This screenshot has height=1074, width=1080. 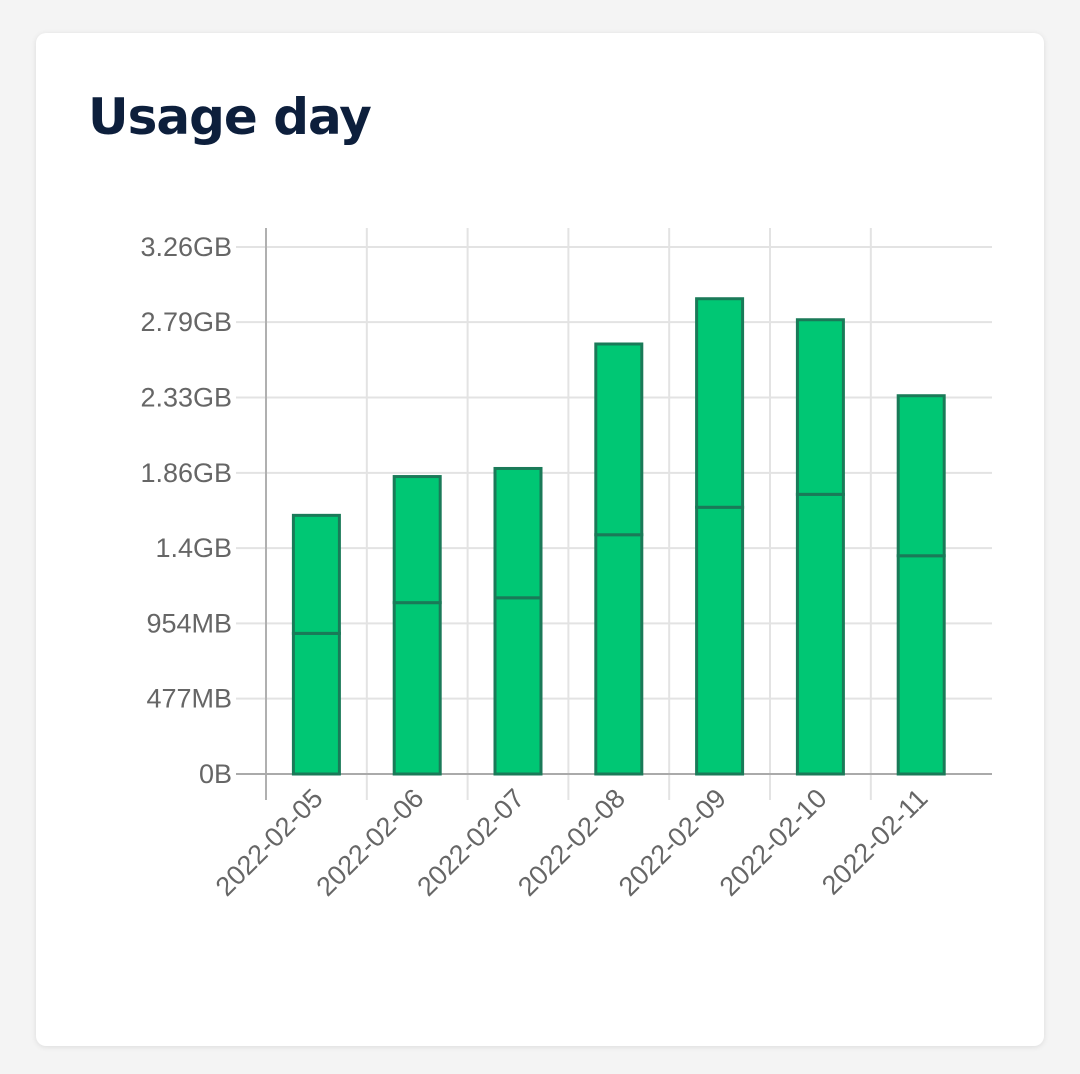 What do you see at coordinates (269, 842) in the screenshot?
I see `x-tick-label: 2022-02-05` at bounding box center [269, 842].